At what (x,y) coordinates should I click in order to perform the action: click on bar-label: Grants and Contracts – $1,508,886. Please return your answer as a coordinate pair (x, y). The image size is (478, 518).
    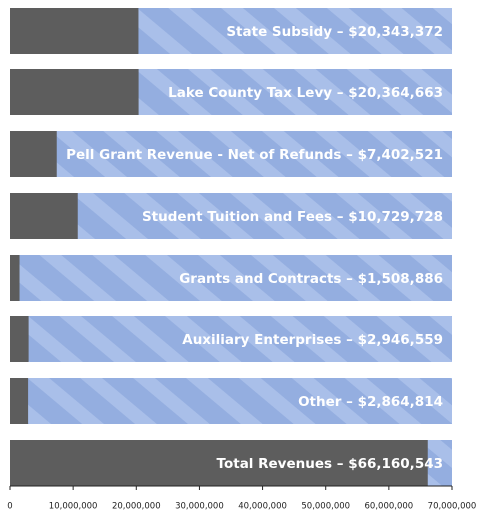
    Looking at the image, I should click on (311, 279).